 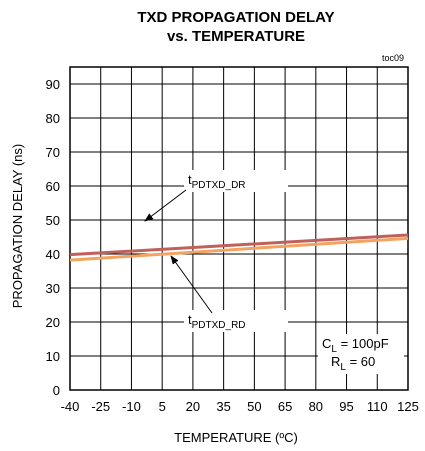 I want to click on x-tick-label: 65, so click(x=285, y=406).